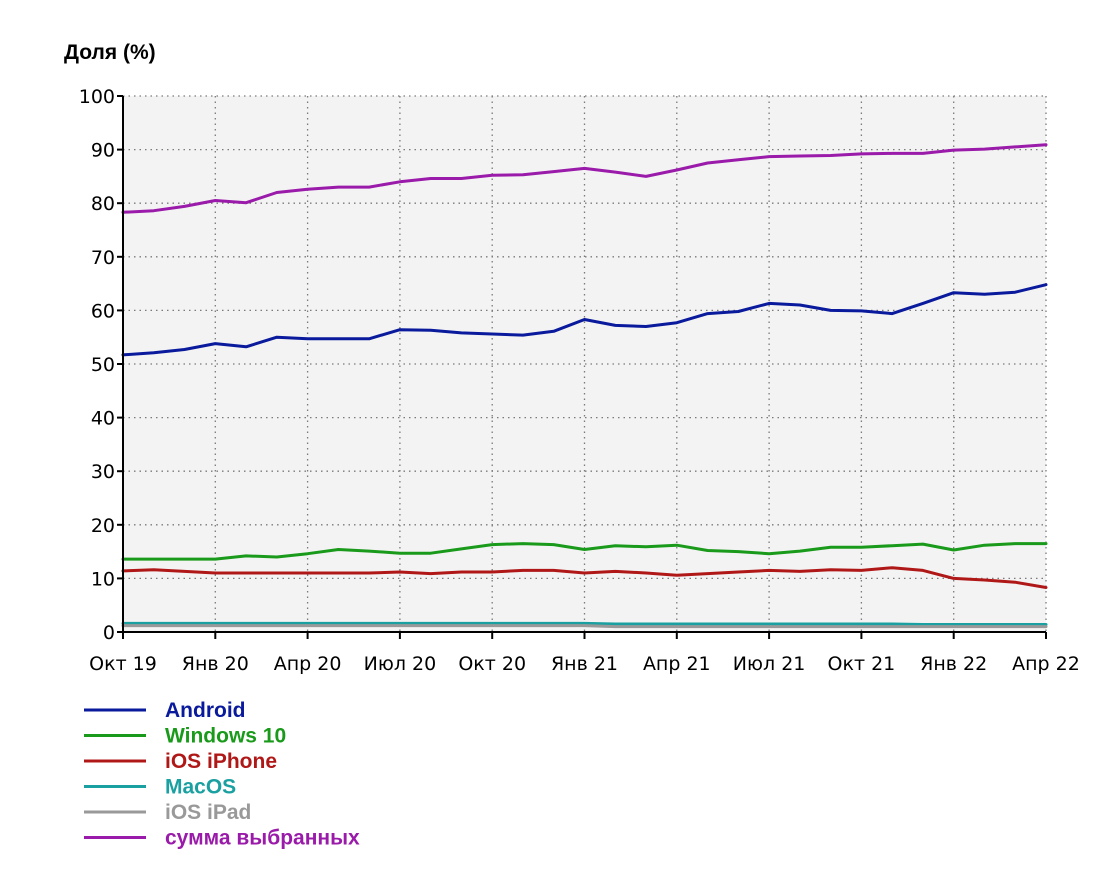  I want to click on legend-item-android: Android, so click(164, 710).